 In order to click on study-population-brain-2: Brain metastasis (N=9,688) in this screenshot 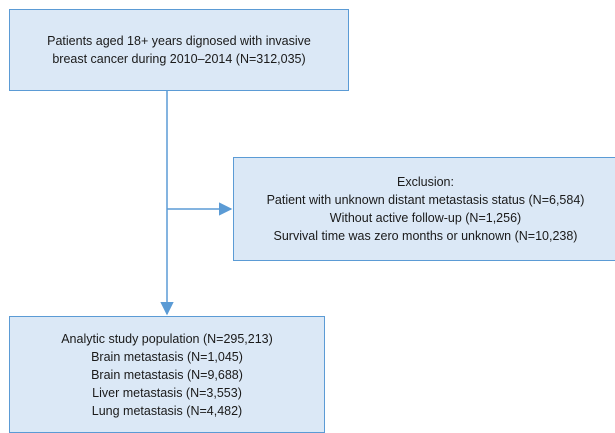, I will do `click(167, 374)`.